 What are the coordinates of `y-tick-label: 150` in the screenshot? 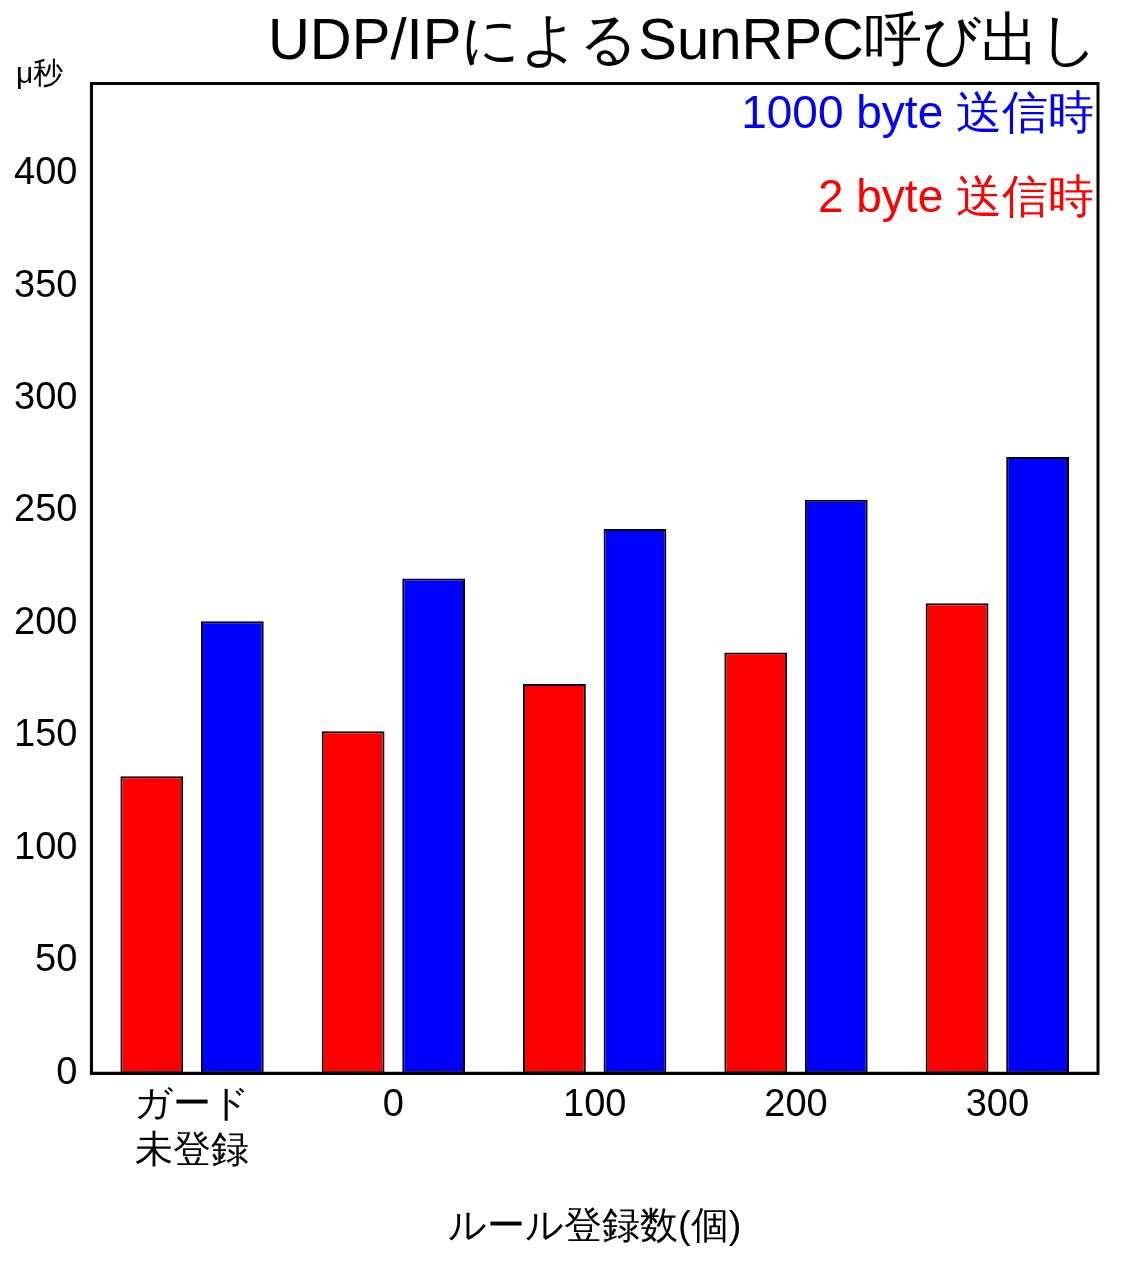 It's located at (46, 733).